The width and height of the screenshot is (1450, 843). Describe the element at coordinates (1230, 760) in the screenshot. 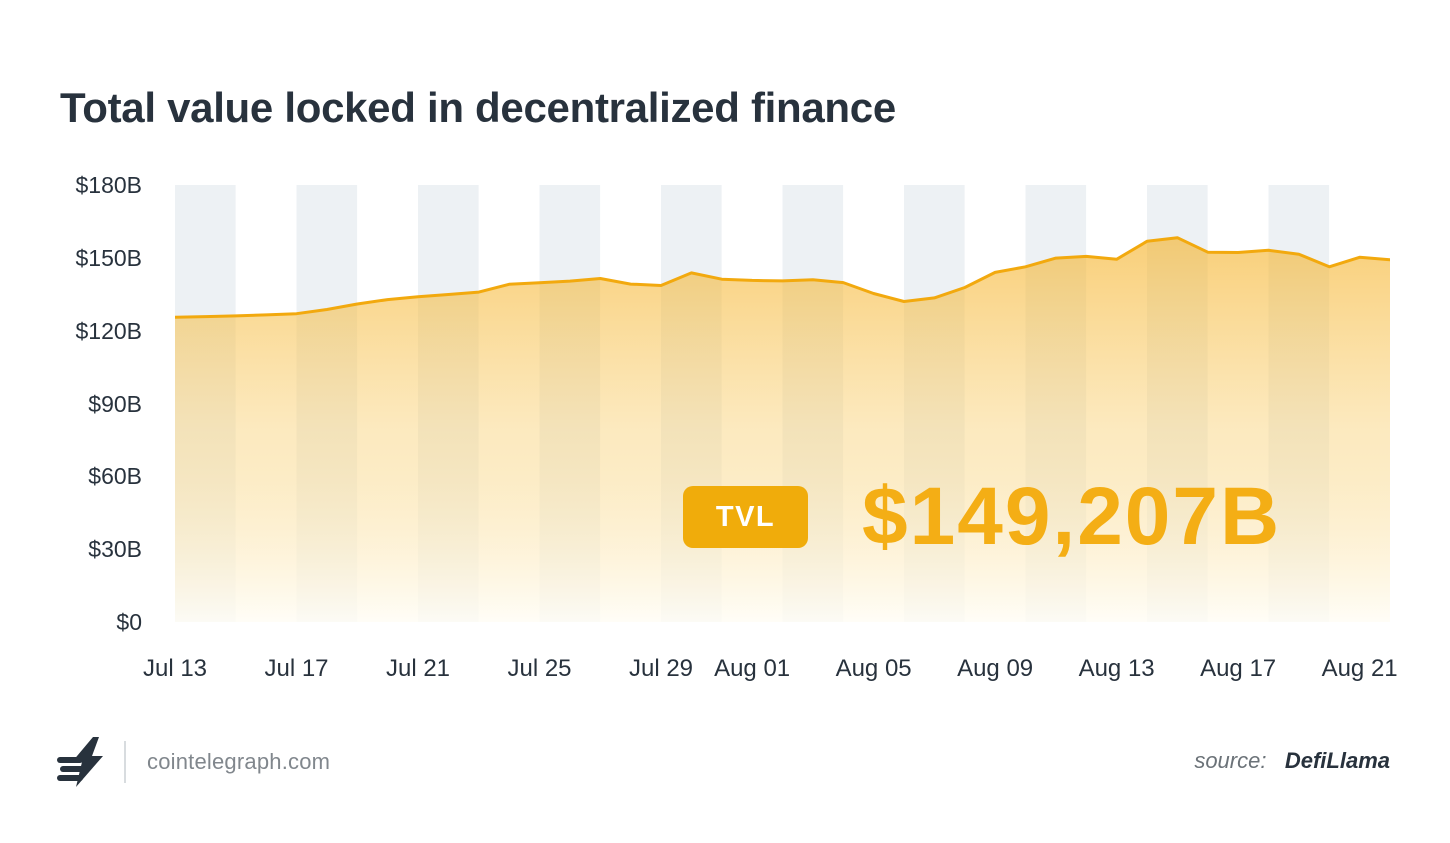

I see `source-label: source:` at that location.